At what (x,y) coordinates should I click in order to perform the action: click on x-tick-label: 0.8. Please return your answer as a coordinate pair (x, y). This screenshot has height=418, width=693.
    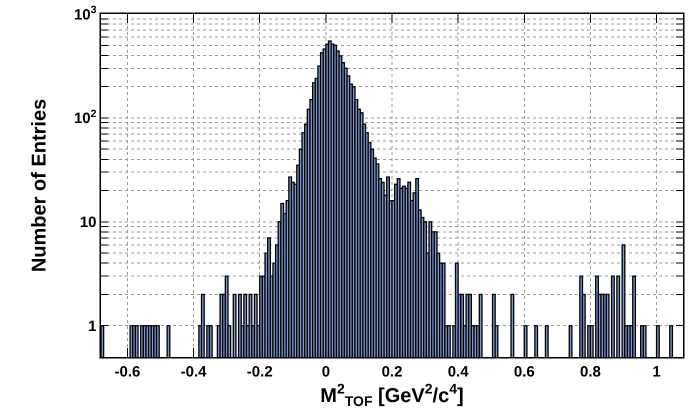
    Looking at the image, I should click on (590, 372).